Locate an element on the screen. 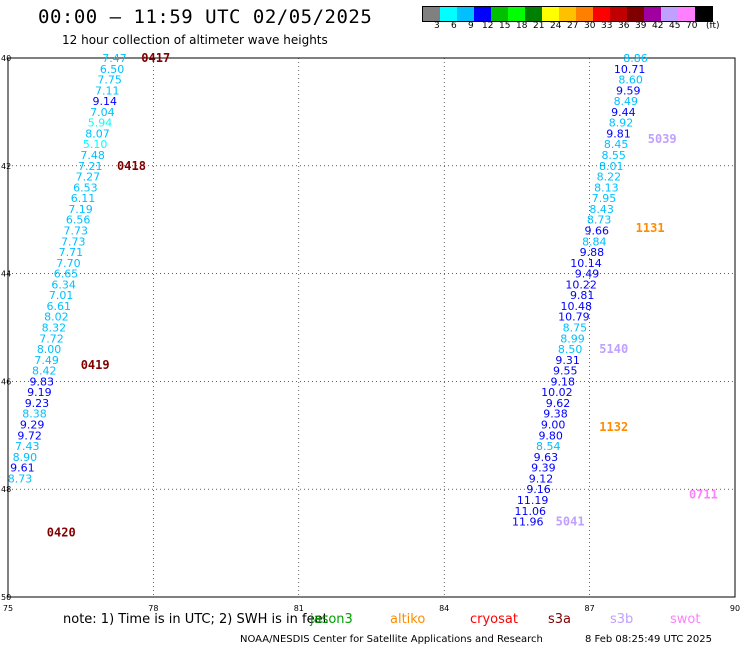 Image resolution: width=740 pixels, height=650 pixels. legend-label: 30 is located at coordinates (590, 26).